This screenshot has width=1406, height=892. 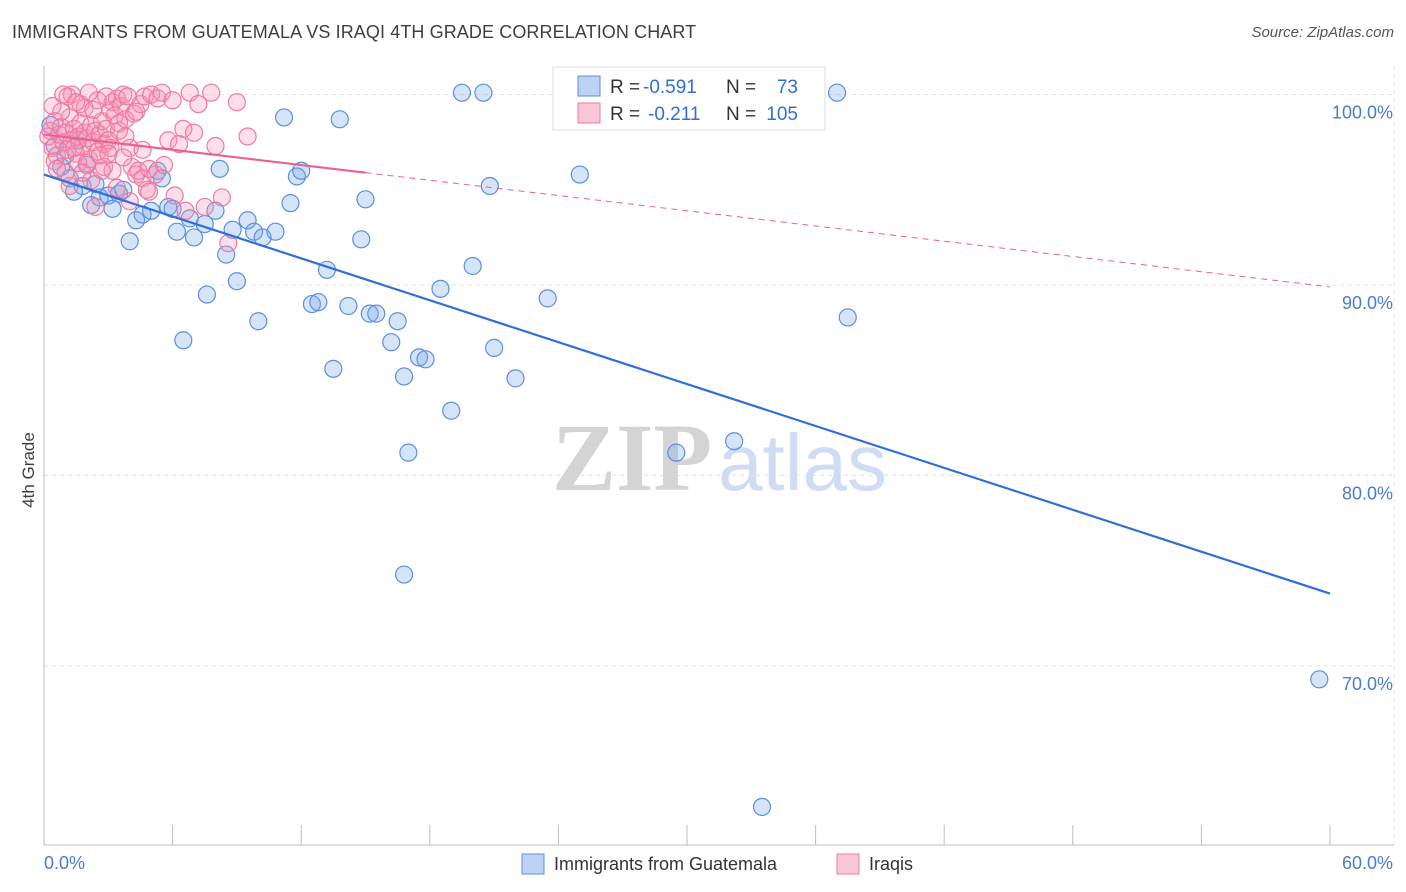 I want to click on x-tick-labels: 0.0% 60.0%, so click(x=718, y=863).